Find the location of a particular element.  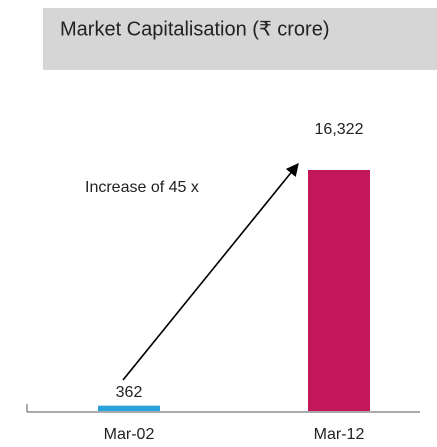

value-label: 16,322 is located at coordinates (339, 129).